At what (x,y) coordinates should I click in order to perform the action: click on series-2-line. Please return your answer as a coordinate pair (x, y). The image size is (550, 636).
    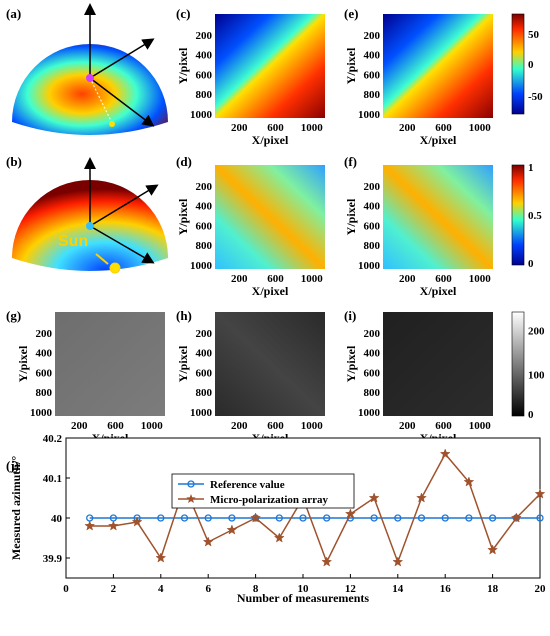
    Looking at the image, I should click on (315, 508).